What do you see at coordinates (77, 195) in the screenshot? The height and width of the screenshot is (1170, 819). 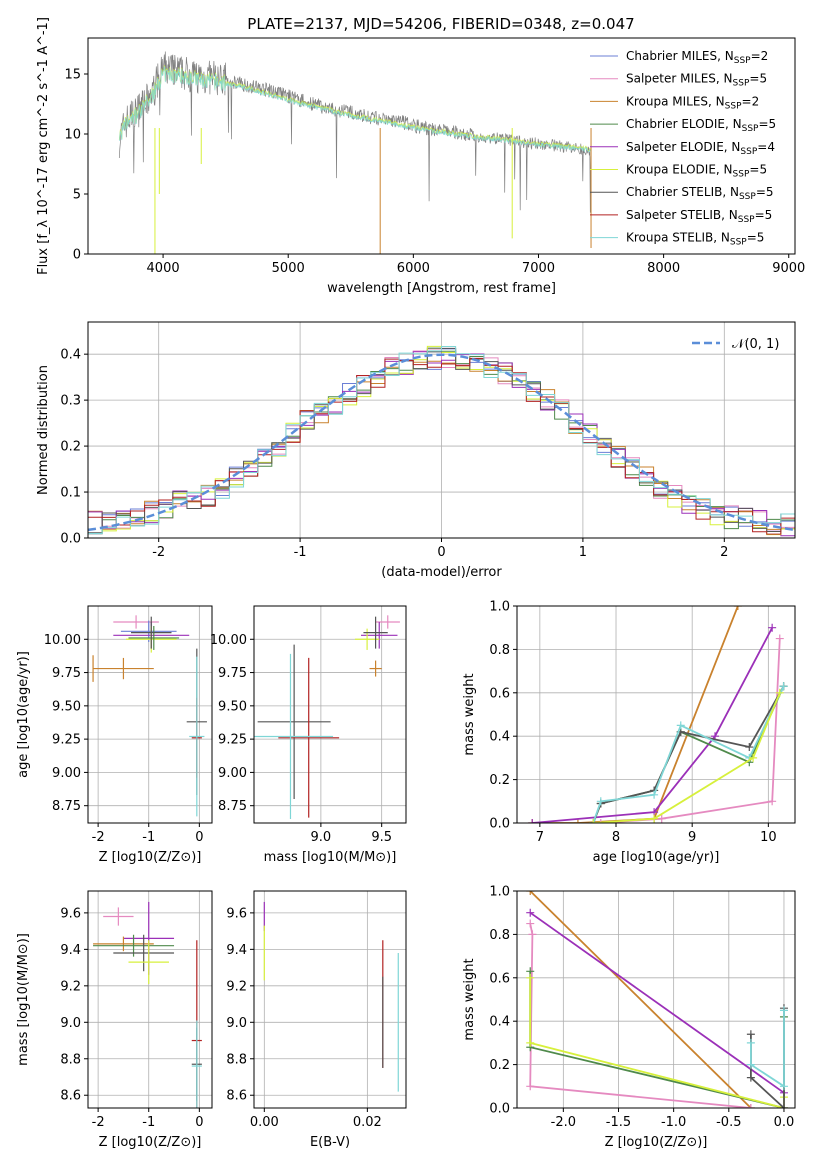 I see `y-tick-label: 5` at bounding box center [77, 195].